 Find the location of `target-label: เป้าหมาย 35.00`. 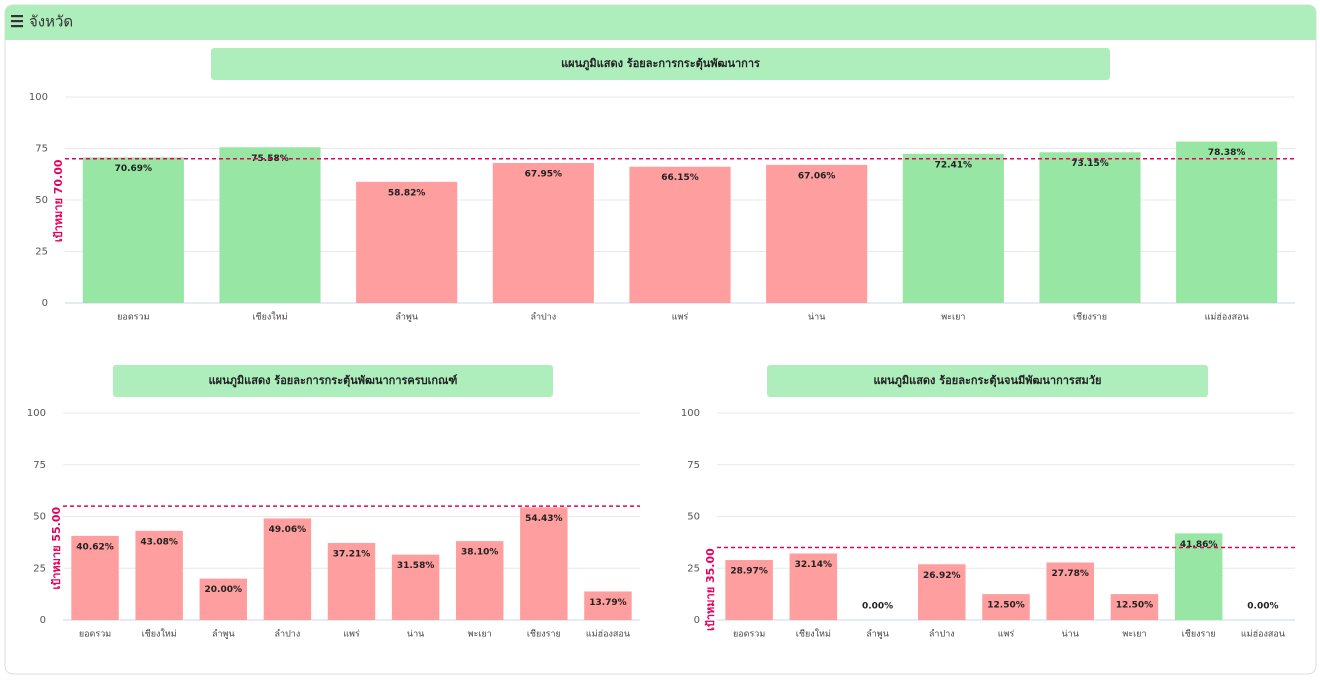

target-label: เป้าหมาย 35.00 is located at coordinates (710, 589).